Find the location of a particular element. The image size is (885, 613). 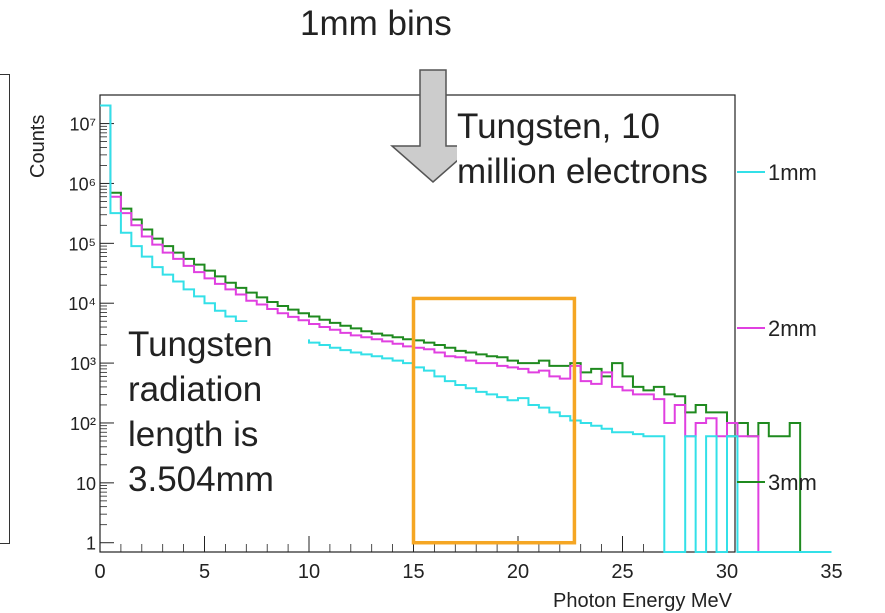

y-tick-label: 1 is located at coordinates (91, 544).